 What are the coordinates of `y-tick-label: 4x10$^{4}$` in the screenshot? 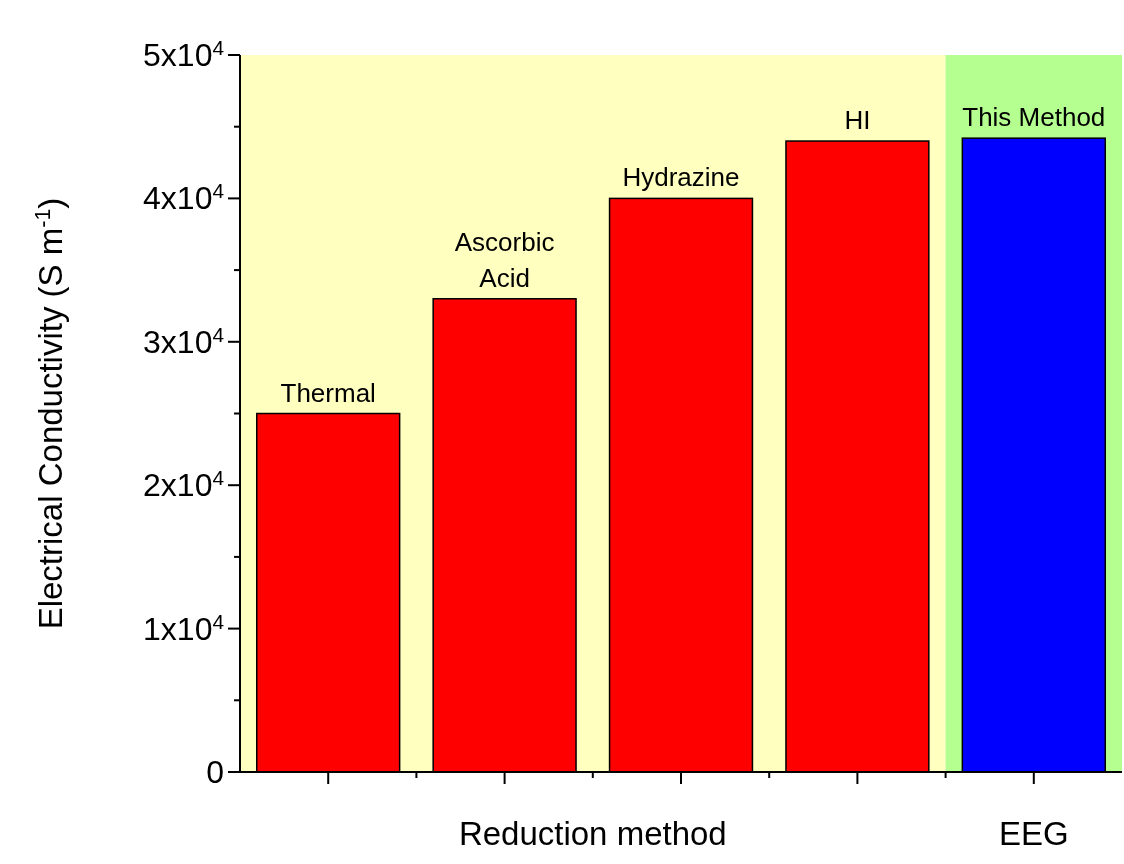 It's located at (183, 197).